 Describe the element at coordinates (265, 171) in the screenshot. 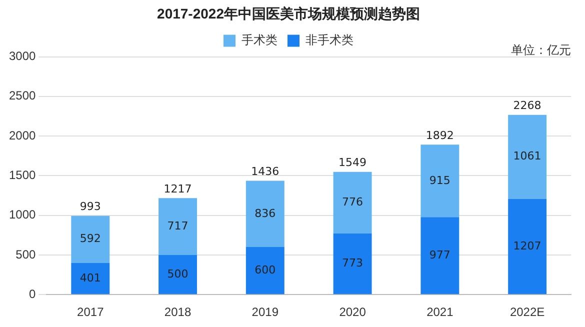

I see `total-label: 1436` at that location.